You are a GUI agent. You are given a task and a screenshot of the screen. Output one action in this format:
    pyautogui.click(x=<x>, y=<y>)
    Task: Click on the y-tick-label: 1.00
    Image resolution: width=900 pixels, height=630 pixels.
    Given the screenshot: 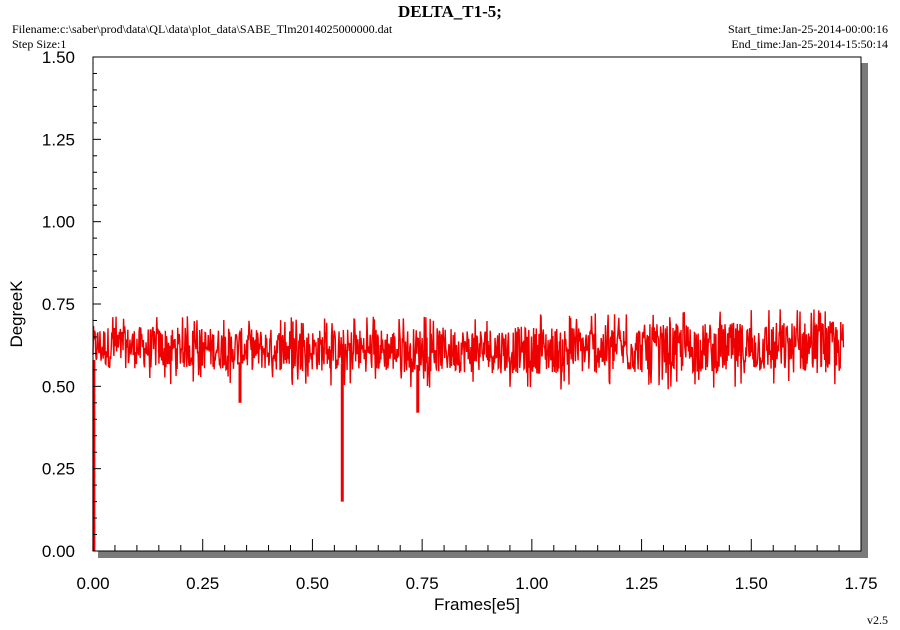 What is the action you would take?
    pyautogui.click(x=58, y=222)
    